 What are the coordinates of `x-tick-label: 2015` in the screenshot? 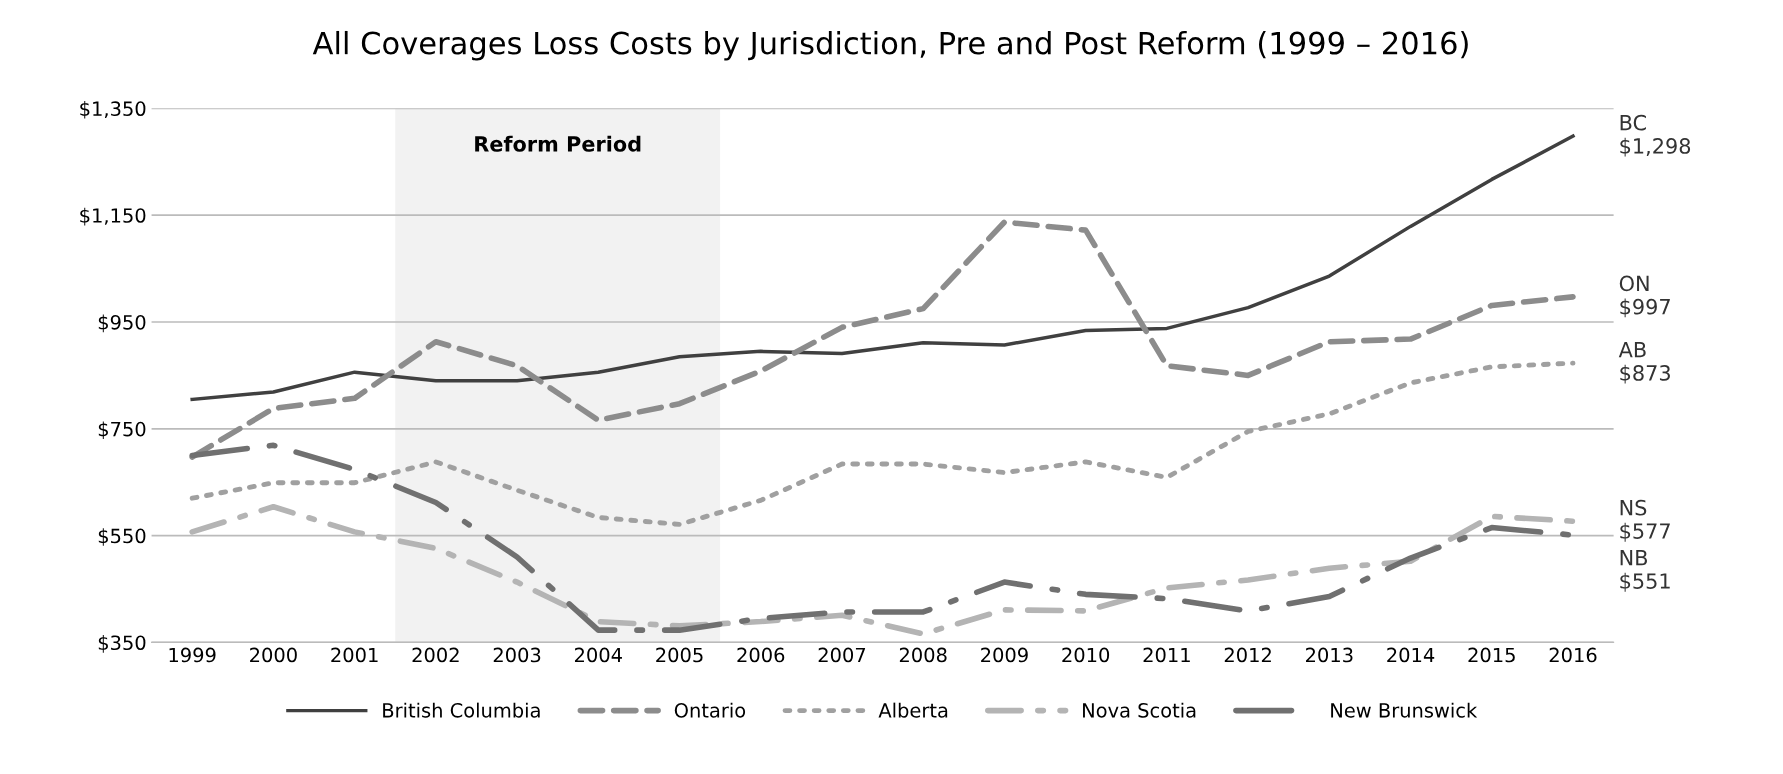 It's located at (1491, 655).